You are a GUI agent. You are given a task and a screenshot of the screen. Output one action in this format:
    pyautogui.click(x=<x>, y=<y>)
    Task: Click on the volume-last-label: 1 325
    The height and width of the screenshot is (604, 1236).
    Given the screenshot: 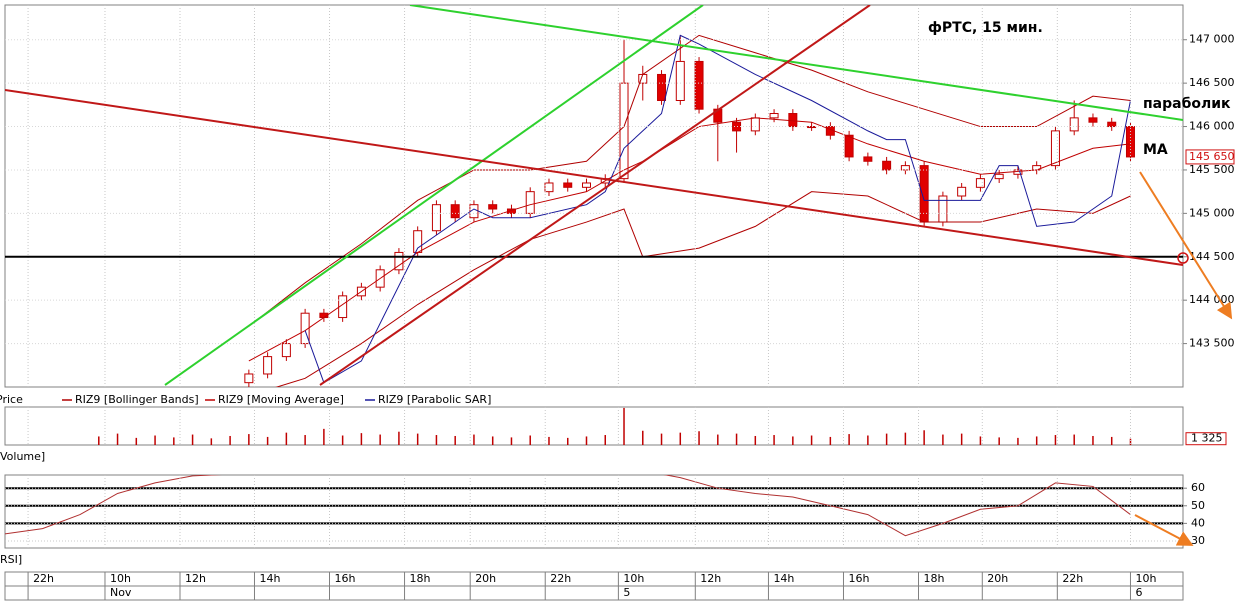 What is the action you would take?
    pyautogui.click(x=1207, y=438)
    